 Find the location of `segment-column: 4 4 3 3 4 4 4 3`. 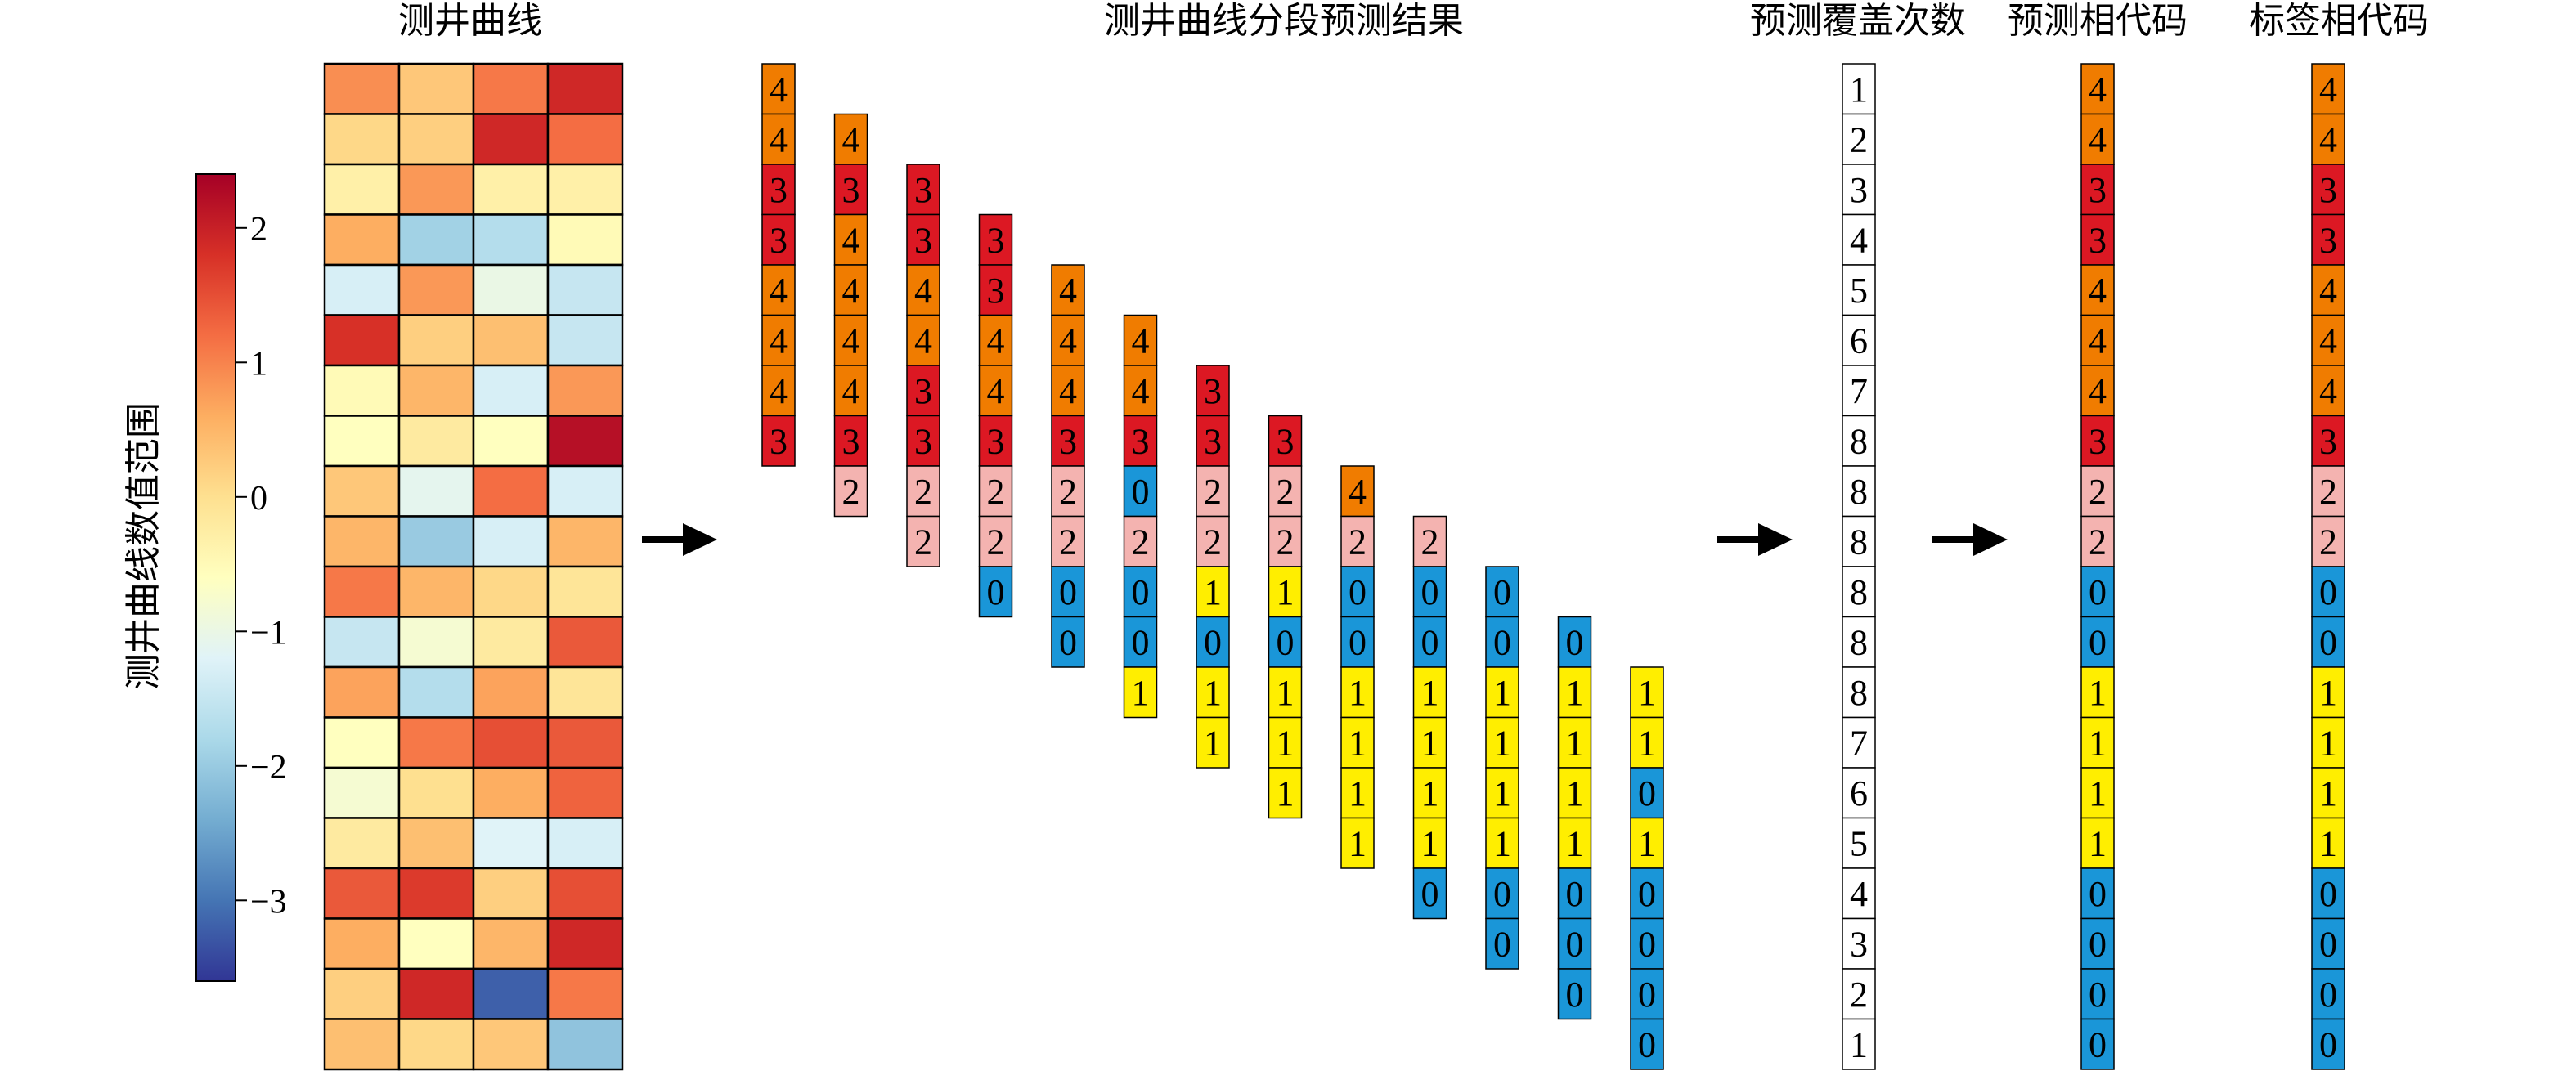

segment-column: 4 4 3 3 4 4 4 3 is located at coordinates (778, 265).